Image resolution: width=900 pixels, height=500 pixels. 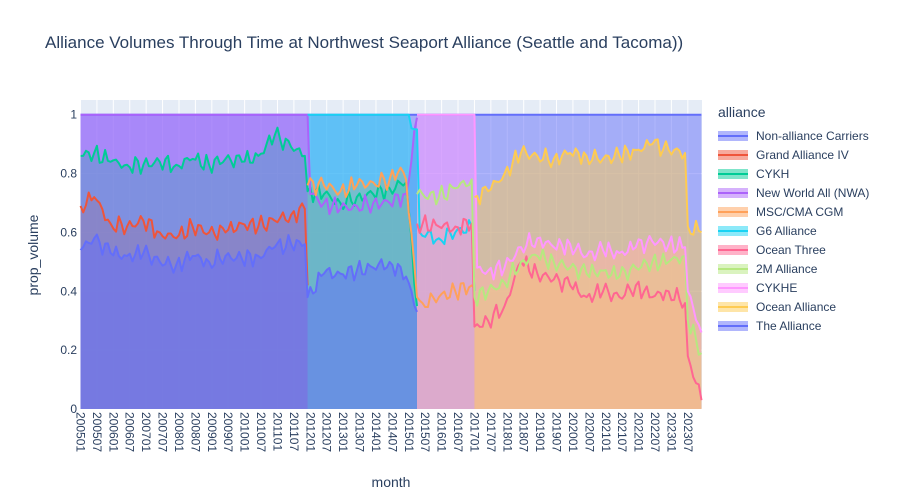 I want to click on legend-item: Non-alliance Carriers, so click(x=793, y=135).